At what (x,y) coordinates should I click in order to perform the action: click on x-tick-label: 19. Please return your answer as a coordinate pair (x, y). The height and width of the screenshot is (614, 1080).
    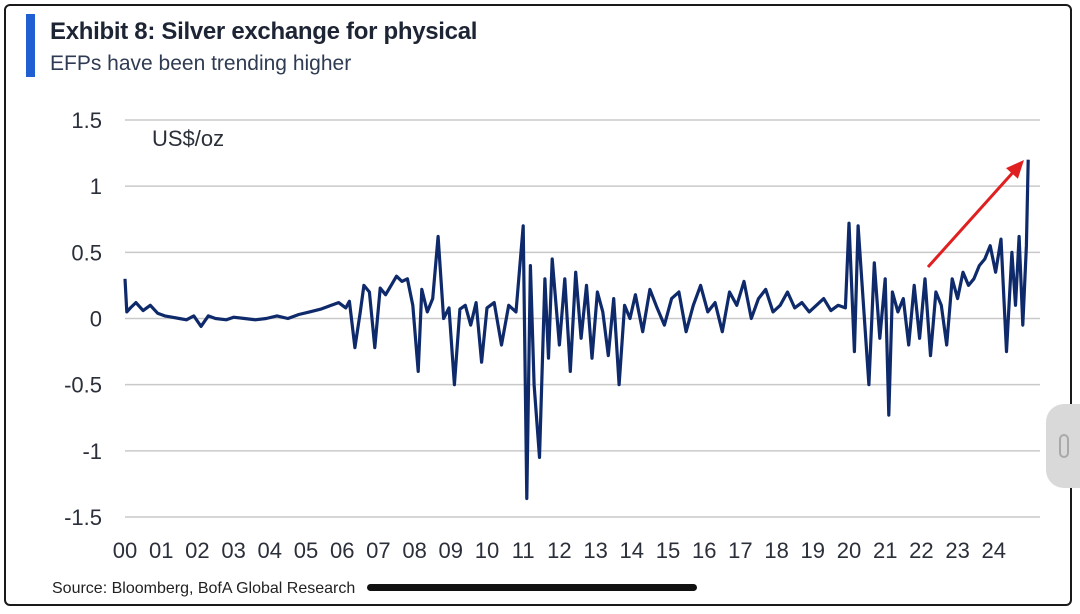
    Looking at the image, I should click on (813, 550).